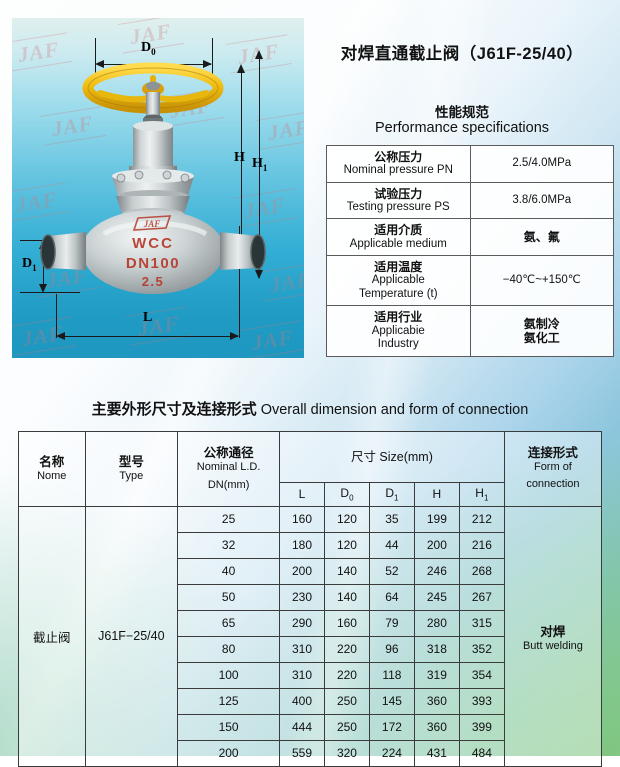  Describe the element at coordinates (541, 338) in the screenshot. I see `spec-value-cn: 氨化工` at that location.